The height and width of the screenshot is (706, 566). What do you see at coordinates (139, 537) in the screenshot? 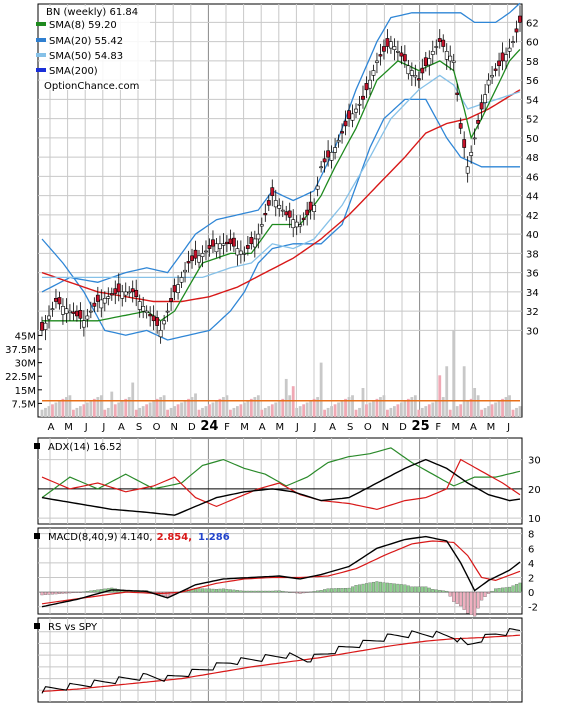
I see `macd-label-text: MACD(8,40,9) 4.140, 2.854, 1.286` at bounding box center [139, 537].